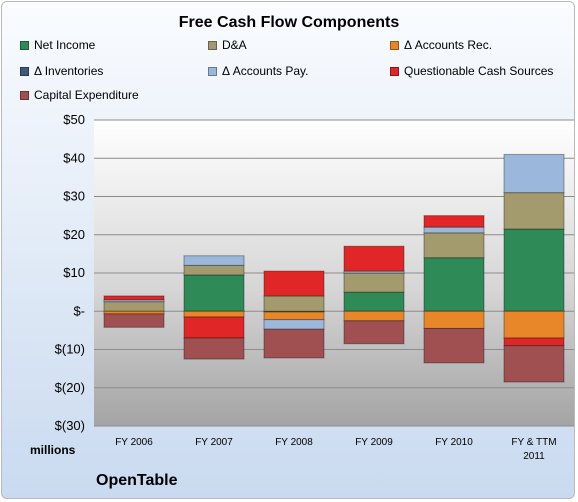 This screenshot has width=578, height=502. Describe the element at coordinates (74, 157) in the screenshot. I see `y-tick-label: $40` at that location.